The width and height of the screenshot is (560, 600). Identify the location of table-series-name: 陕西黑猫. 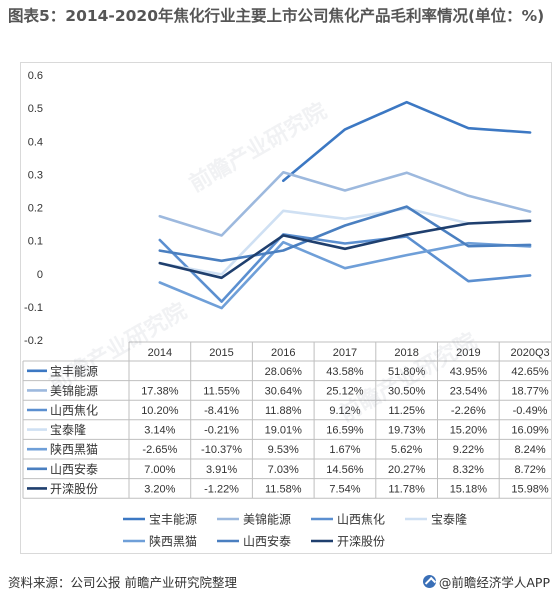
(74, 449).